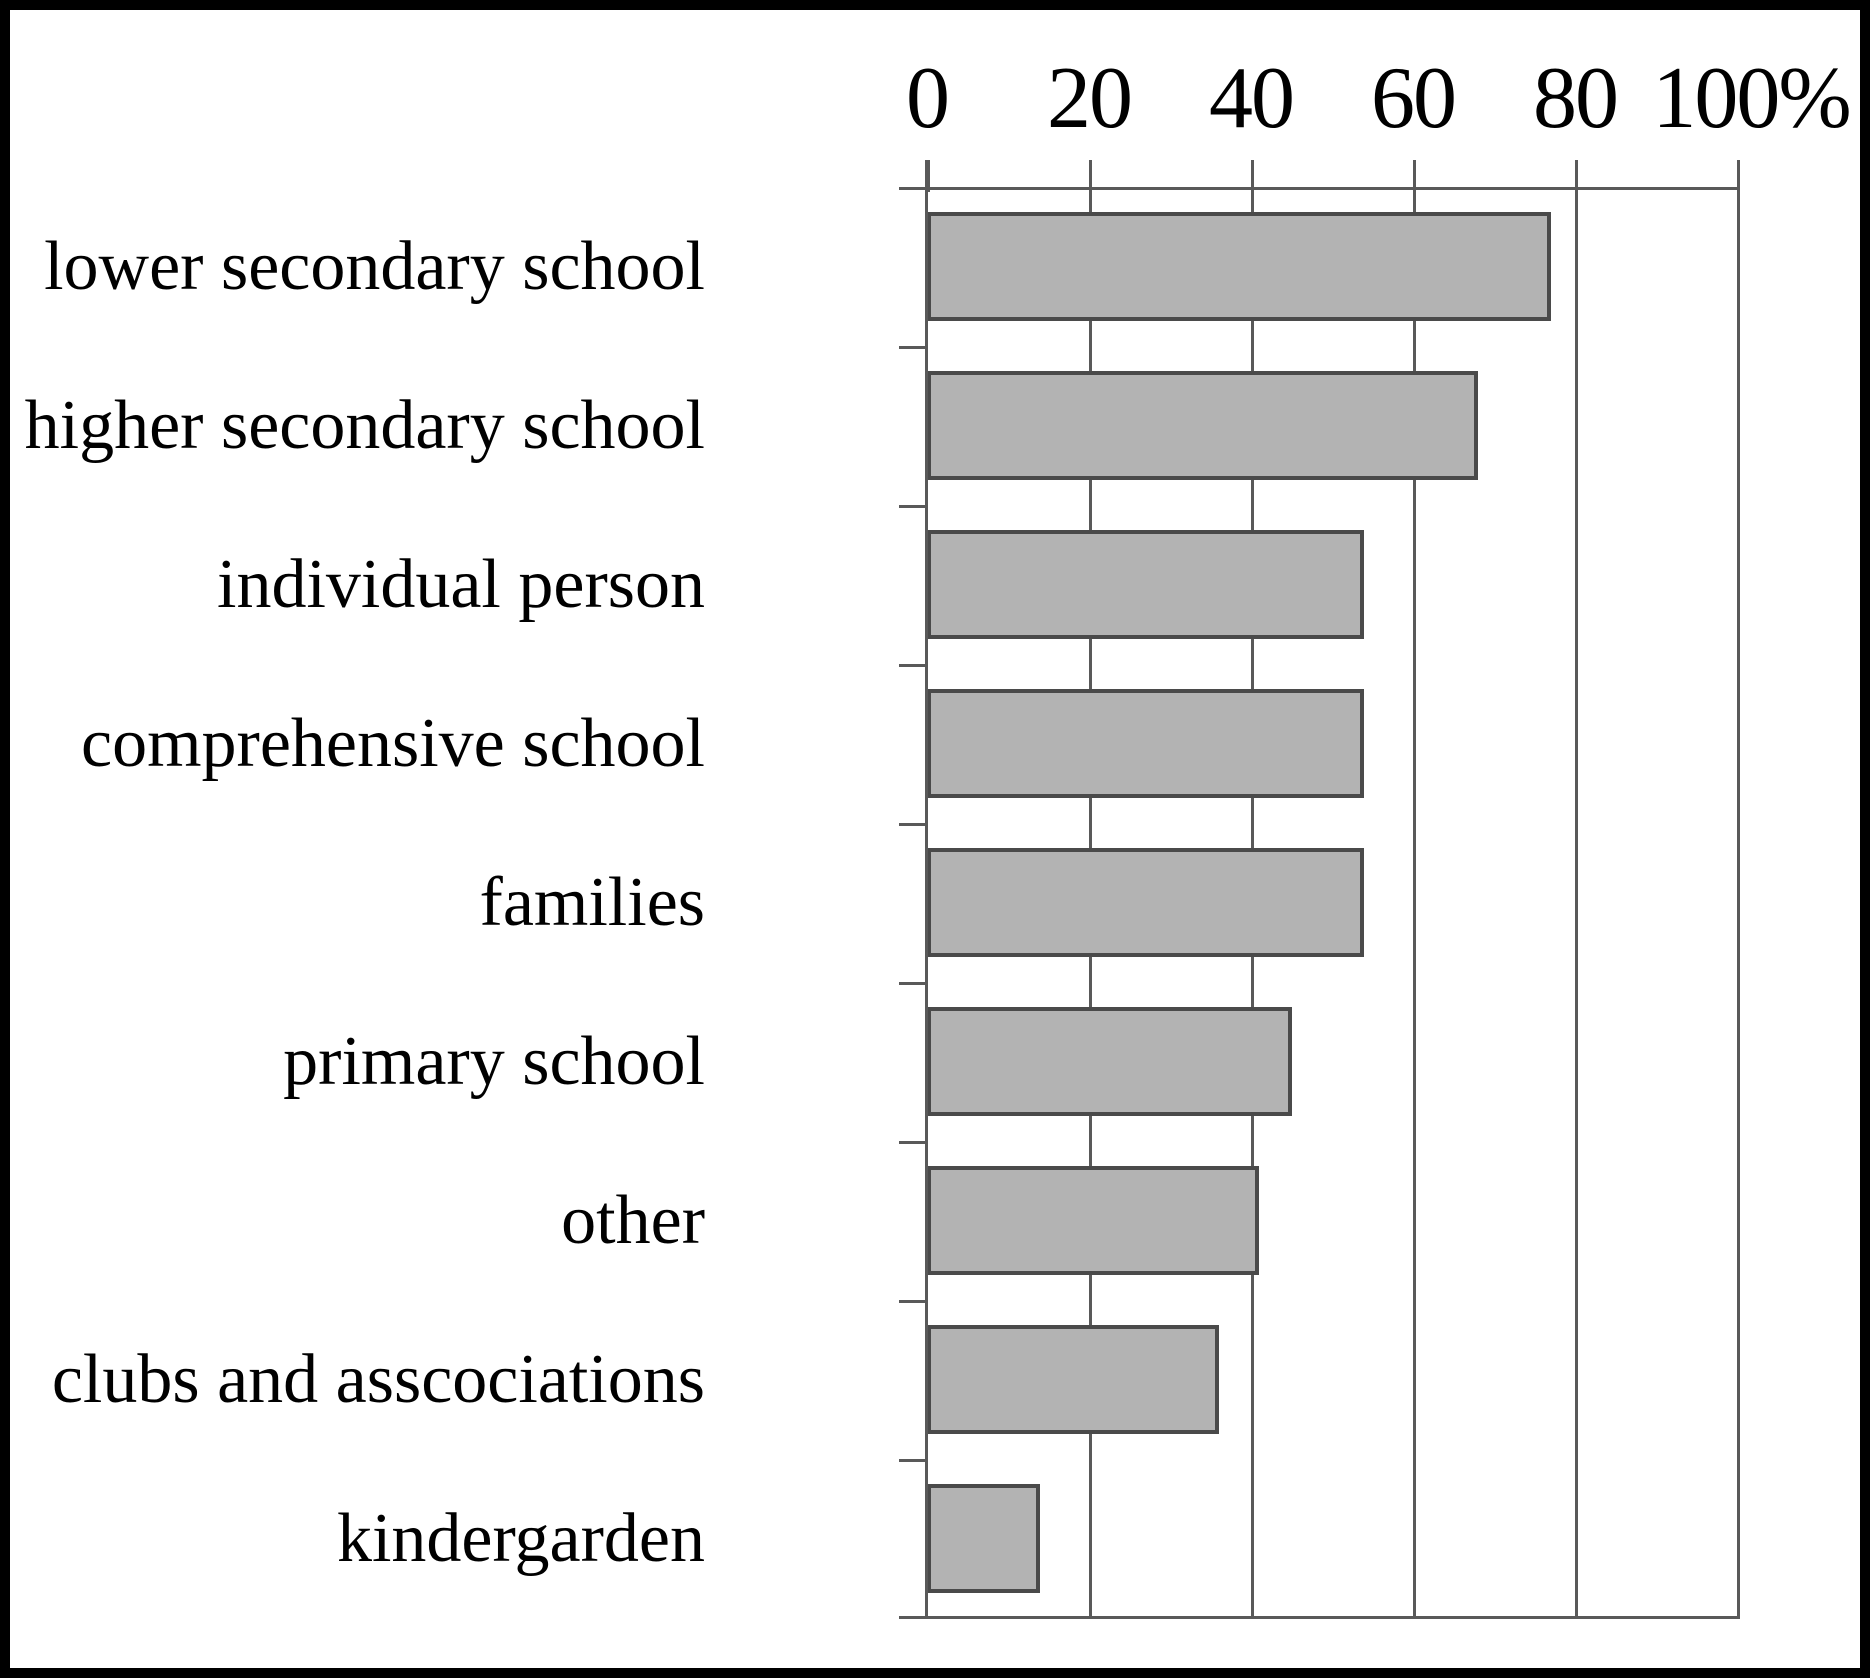  I want to click on y-axis-line, so click(926, 889).